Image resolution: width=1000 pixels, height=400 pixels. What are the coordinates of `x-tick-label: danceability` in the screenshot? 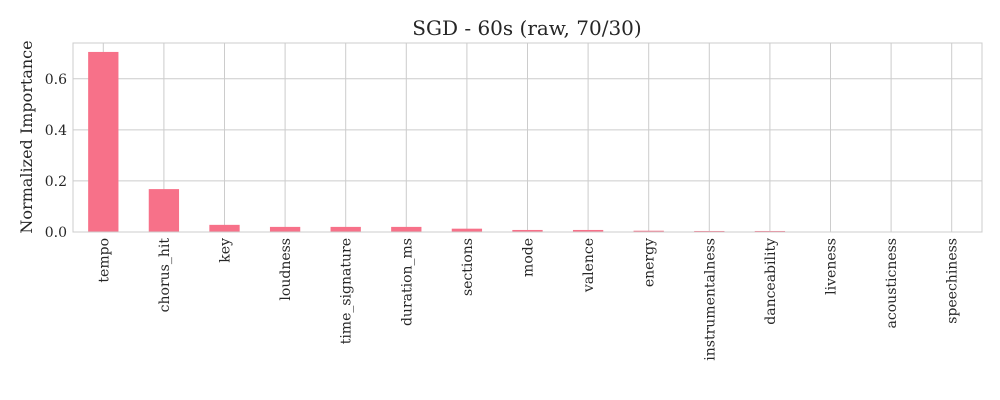 It's located at (771, 281).